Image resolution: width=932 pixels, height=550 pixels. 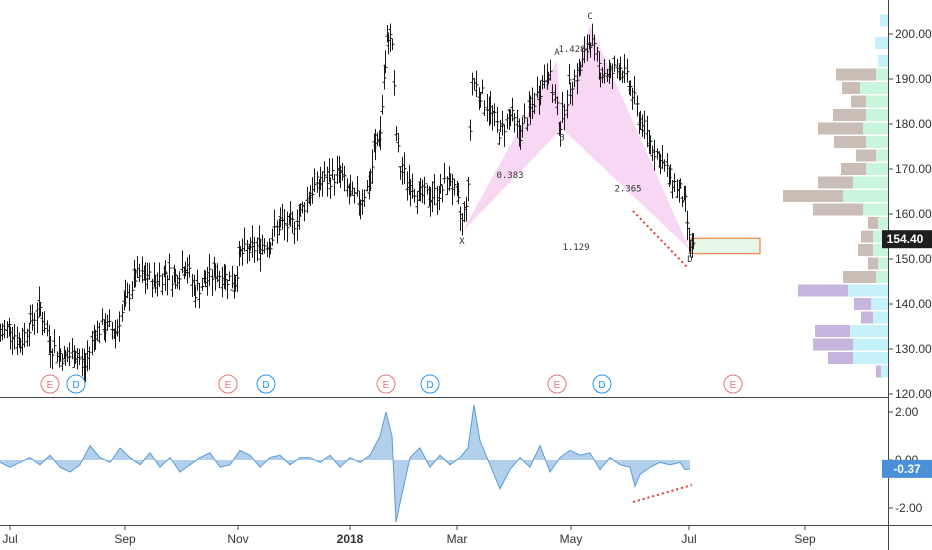 I want to click on price-axis-label: 190.00, so click(x=913, y=79).